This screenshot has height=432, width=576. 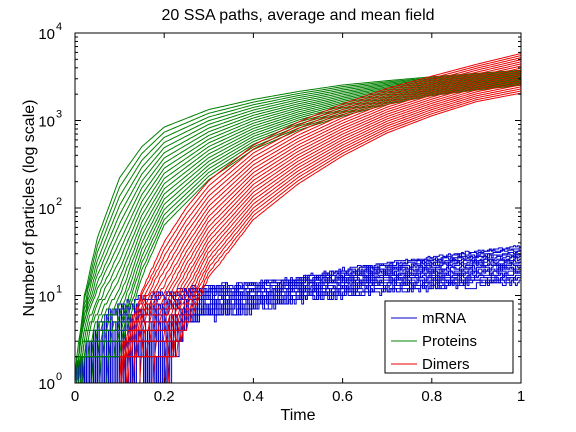 What do you see at coordinates (59, 290) in the screenshot?
I see `y-tick-exponent: 1` at bounding box center [59, 290].